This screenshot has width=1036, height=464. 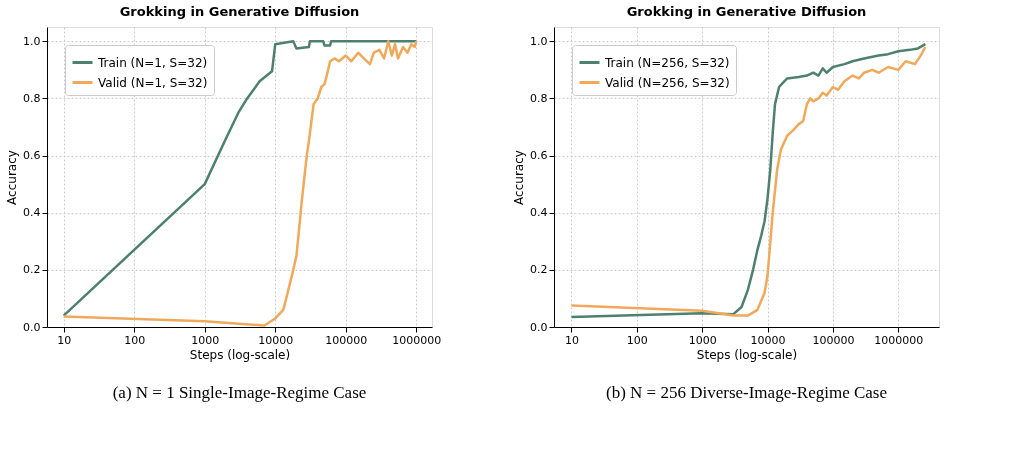 What do you see at coordinates (152, 62) in the screenshot?
I see `legend-label: Train (N=1, S=32)` at bounding box center [152, 62].